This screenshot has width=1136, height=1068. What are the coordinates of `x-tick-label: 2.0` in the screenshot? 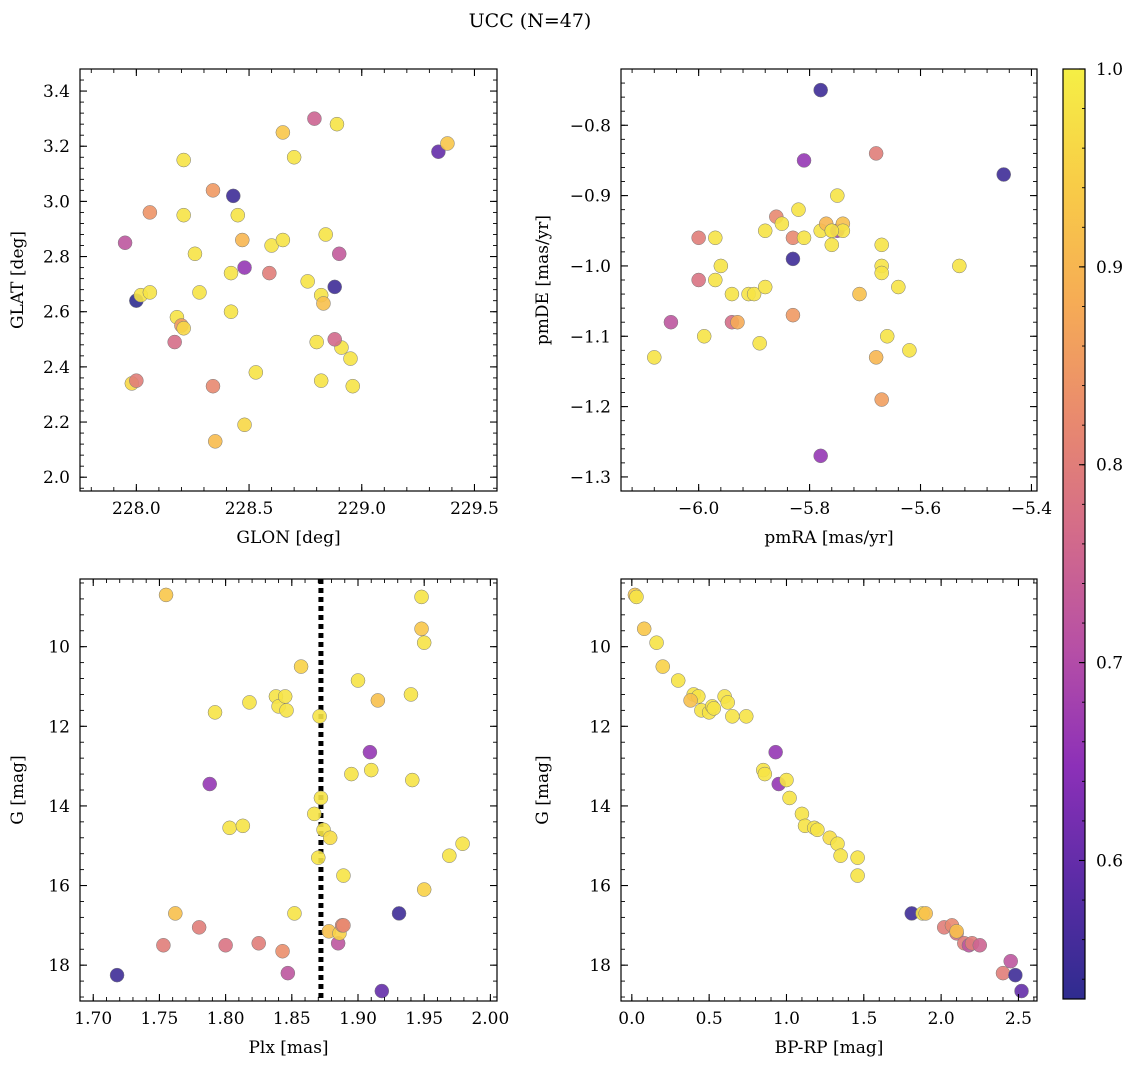 It's located at (941, 1019).